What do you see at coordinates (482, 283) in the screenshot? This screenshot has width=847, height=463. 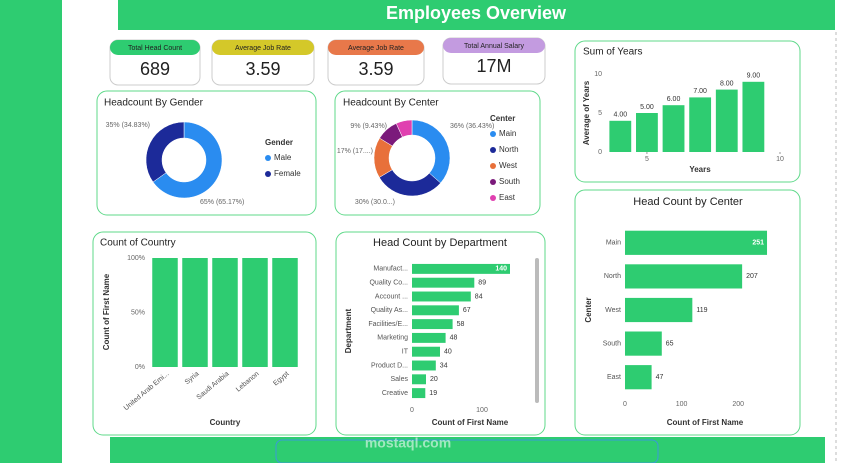 I see `value-label: 89` at bounding box center [482, 283].